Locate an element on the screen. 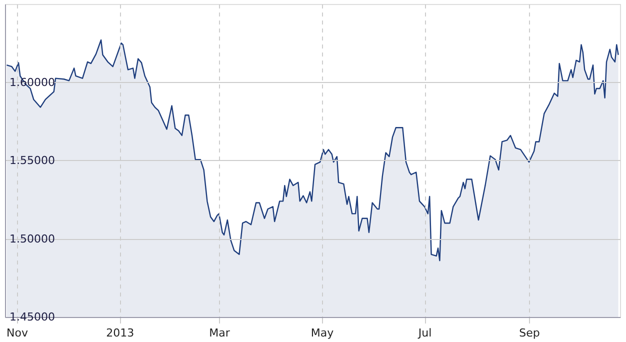 The image size is (626, 342). y-tick-label: 1.55000 is located at coordinates (32, 160).